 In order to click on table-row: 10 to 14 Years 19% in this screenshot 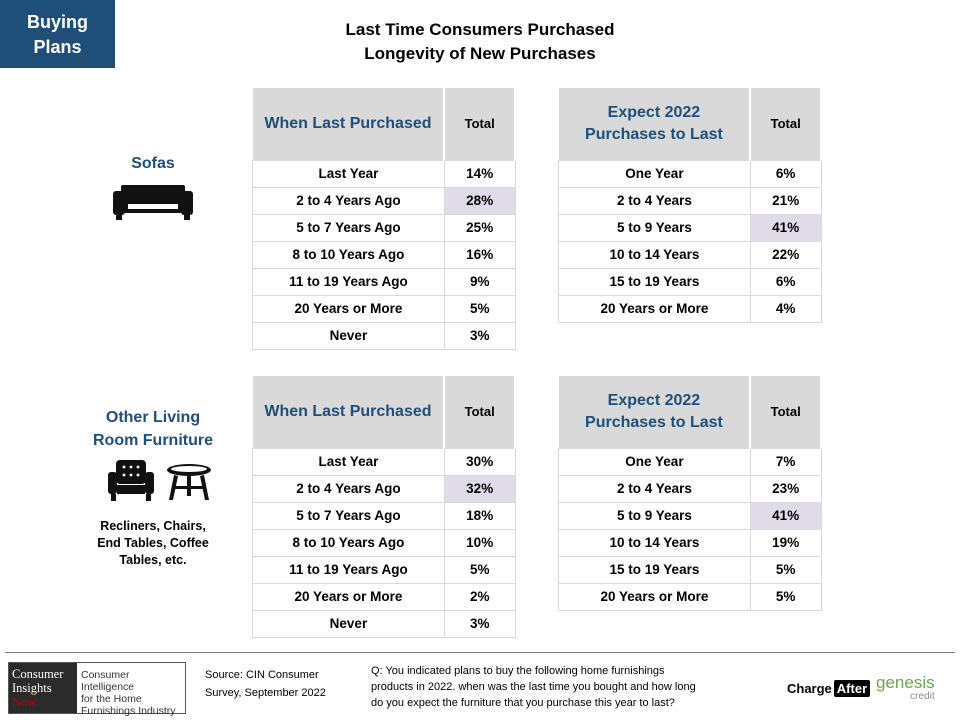, I will do `click(690, 542)`.